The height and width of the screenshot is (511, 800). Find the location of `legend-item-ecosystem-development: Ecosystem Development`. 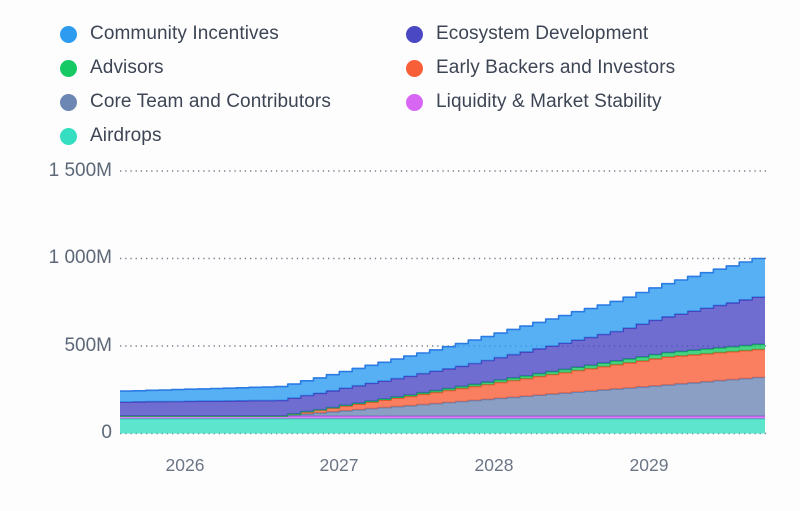

legend-item-ecosystem-development: Ecosystem Development is located at coordinates (540, 34).